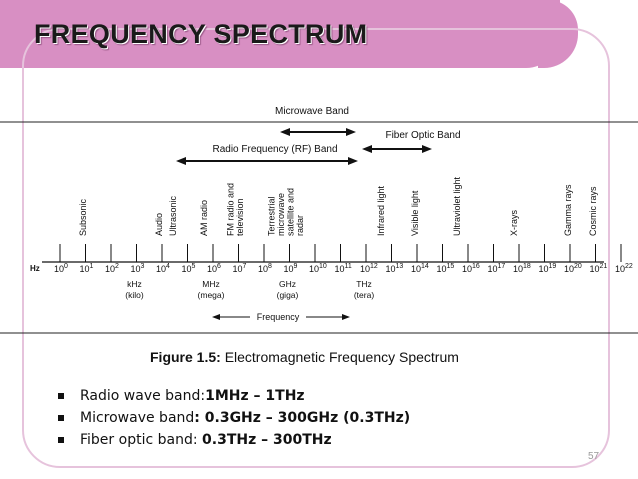 The image size is (638, 479). Describe the element at coordinates (397, 149) in the screenshot. I see `fiber-optic-band-arrow` at that location.